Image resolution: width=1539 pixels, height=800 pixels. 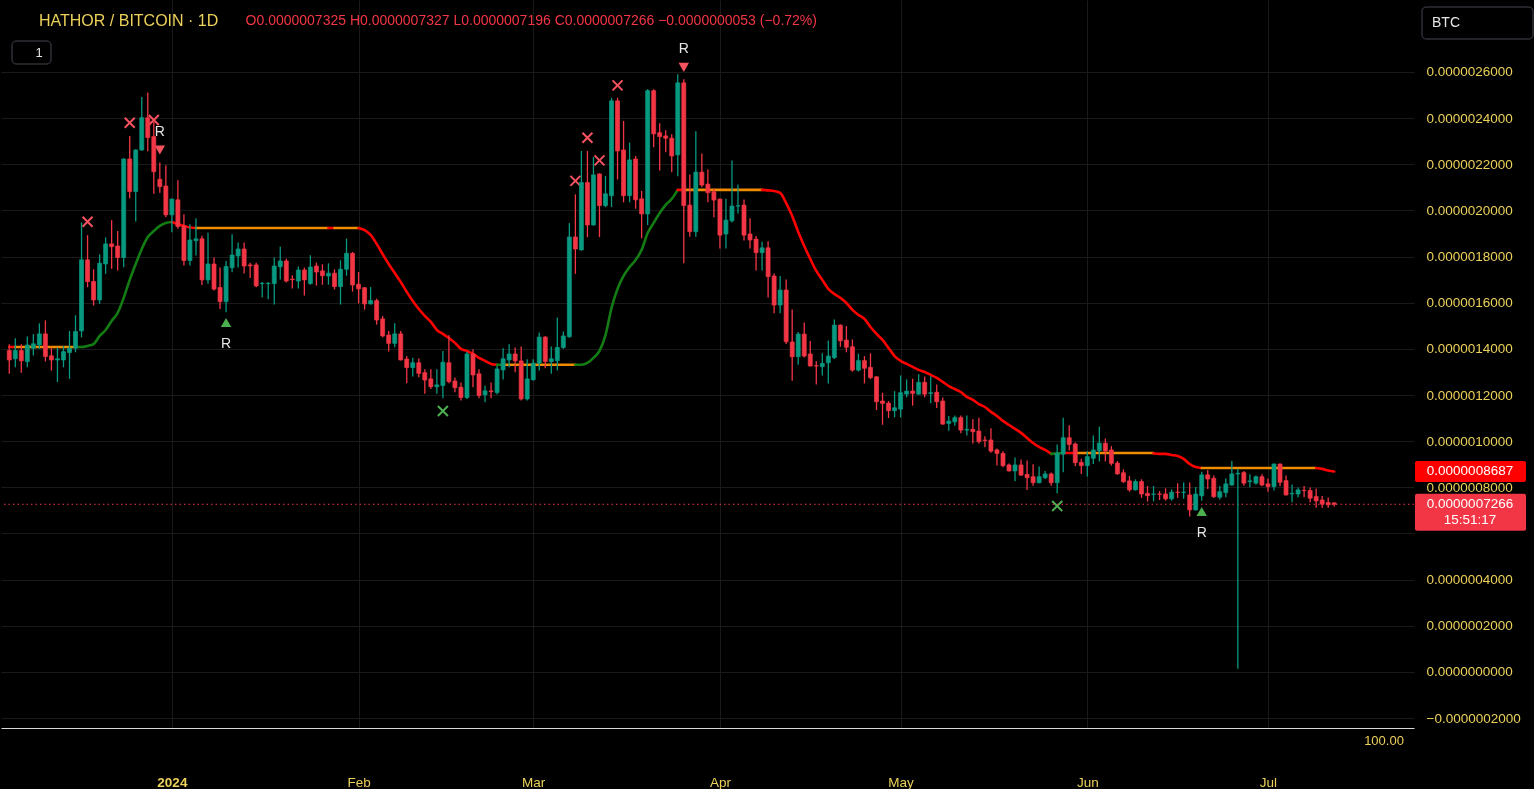 I want to click on y-tick-label: 0.0000016000, so click(x=1469, y=303).